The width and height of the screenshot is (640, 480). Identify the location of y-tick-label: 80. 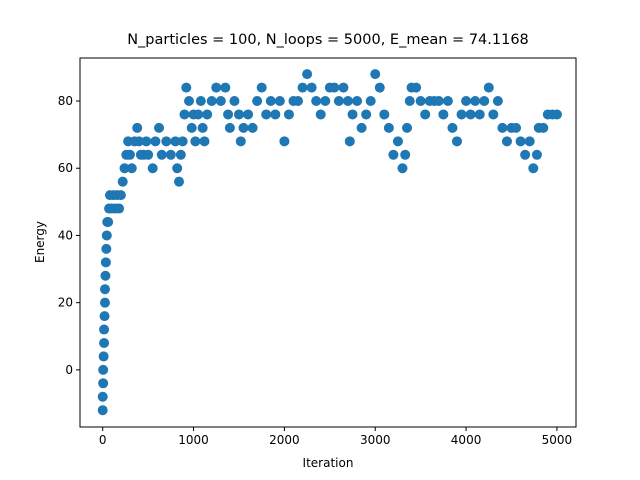
(65, 101).